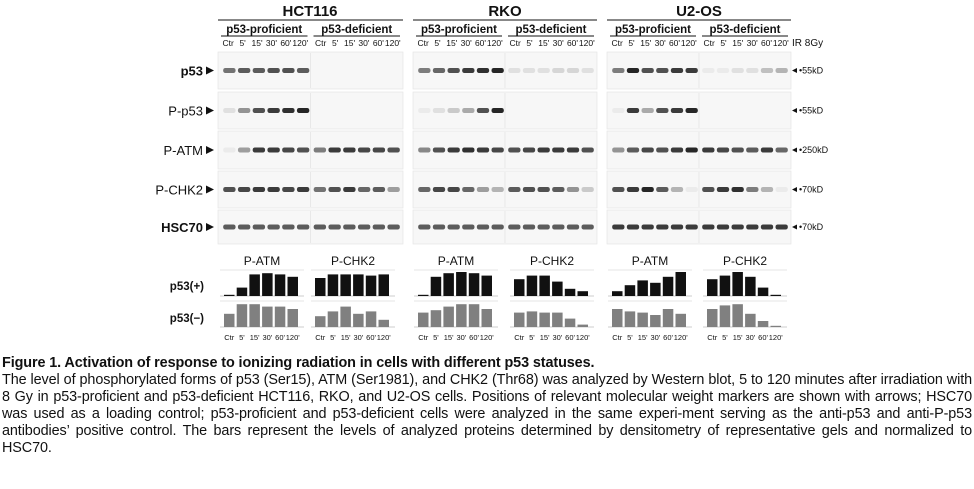 Image resolution: width=974 pixels, height=489 pixels. I want to click on group-label: p53-proficient, so click(459, 30).